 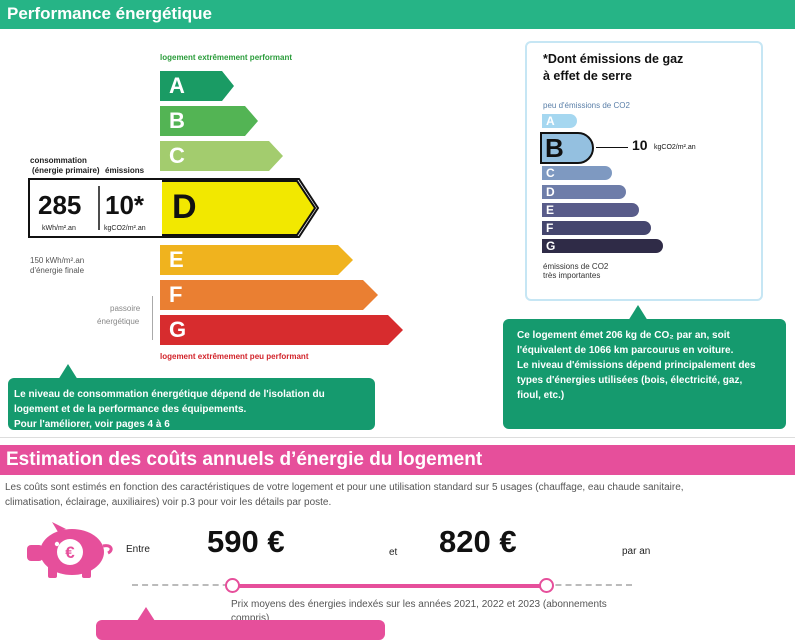 What do you see at coordinates (586, 105) in the screenshot?
I see `ges-top-label: peu d'émissions de CO2` at bounding box center [586, 105].